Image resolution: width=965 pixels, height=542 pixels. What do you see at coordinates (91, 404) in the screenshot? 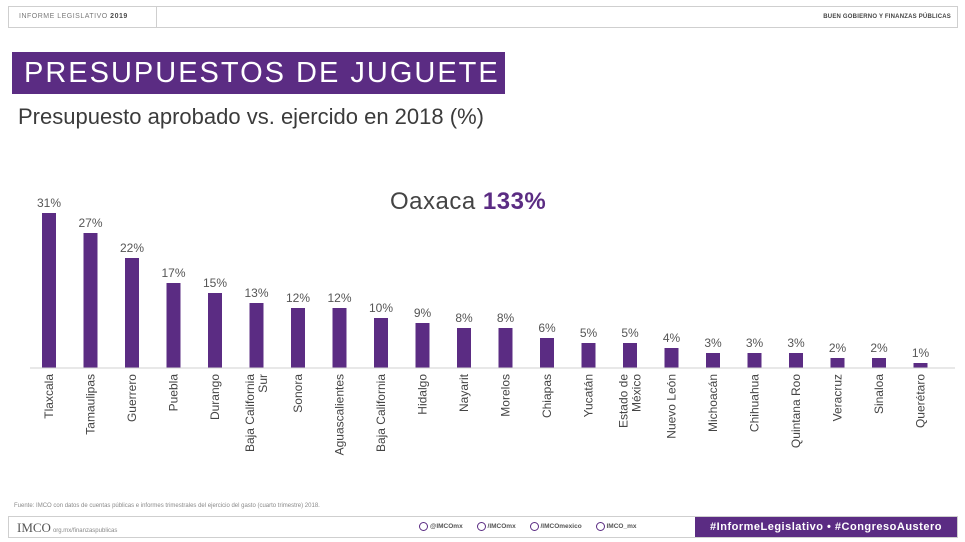
I see `category-label-1: Tamaulipas` at bounding box center [91, 404].